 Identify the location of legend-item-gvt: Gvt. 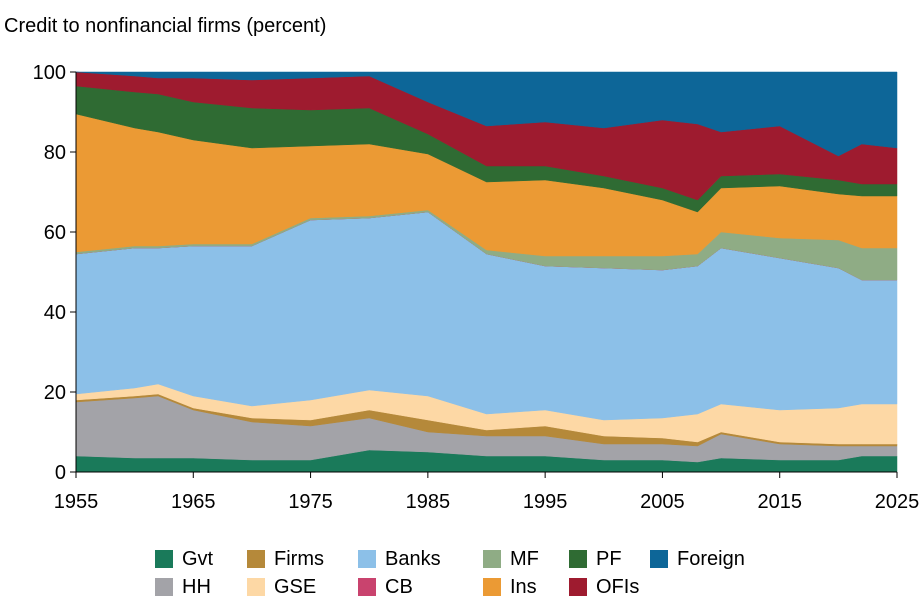
(184, 559).